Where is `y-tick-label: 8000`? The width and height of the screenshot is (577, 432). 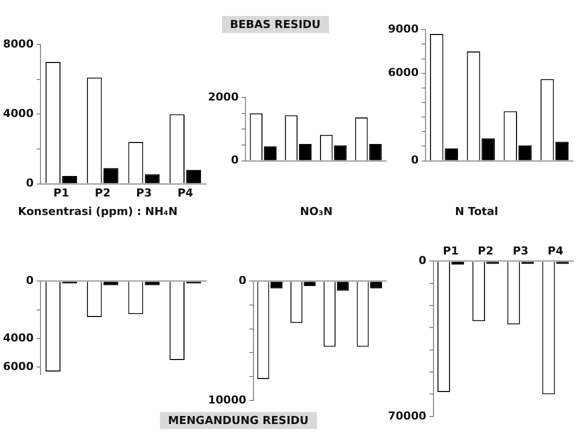
y-tick-label: 8000 is located at coordinates (18, 43).